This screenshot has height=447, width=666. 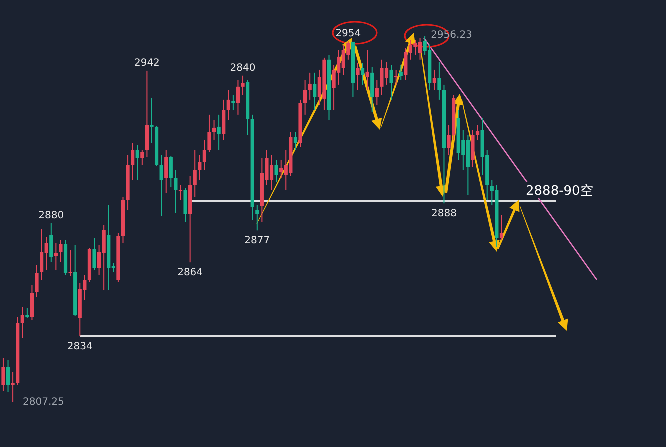 What do you see at coordinates (243, 68) in the screenshot?
I see `annotation: 2840` at bounding box center [243, 68].